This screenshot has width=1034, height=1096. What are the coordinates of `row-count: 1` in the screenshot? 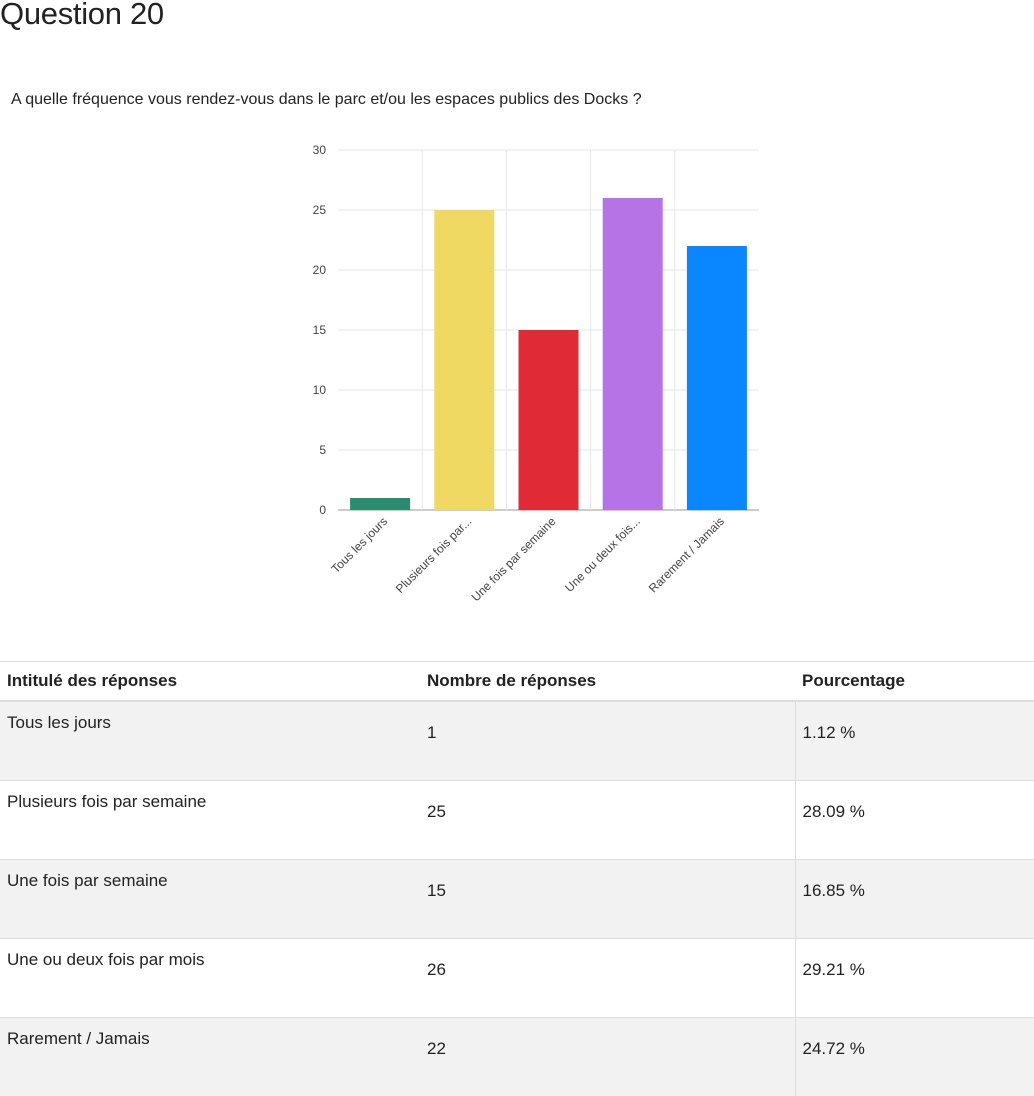 It's located at (607, 741).